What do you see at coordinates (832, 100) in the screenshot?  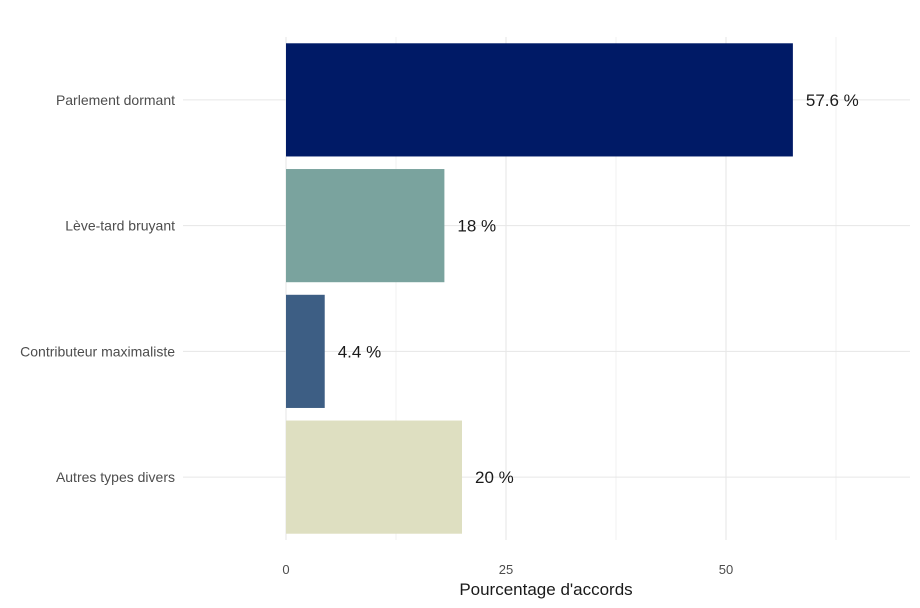 I see `bar-value-label: 57.6 %` at bounding box center [832, 100].